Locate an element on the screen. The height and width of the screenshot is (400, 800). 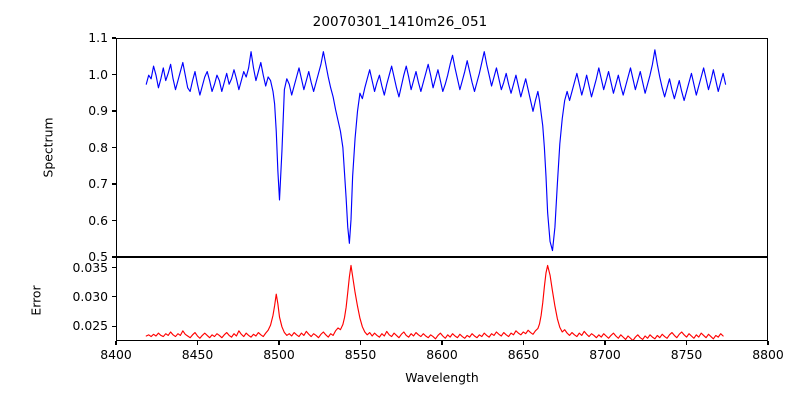
spectrum-y-tick-label: 0.5 is located at coordinates (98, 256).